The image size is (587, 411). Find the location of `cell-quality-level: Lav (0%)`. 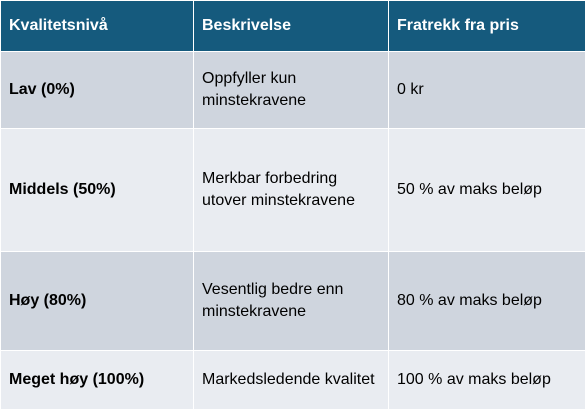

cell-quality-level: Lav (0%) is located at coordinates (97, 90).